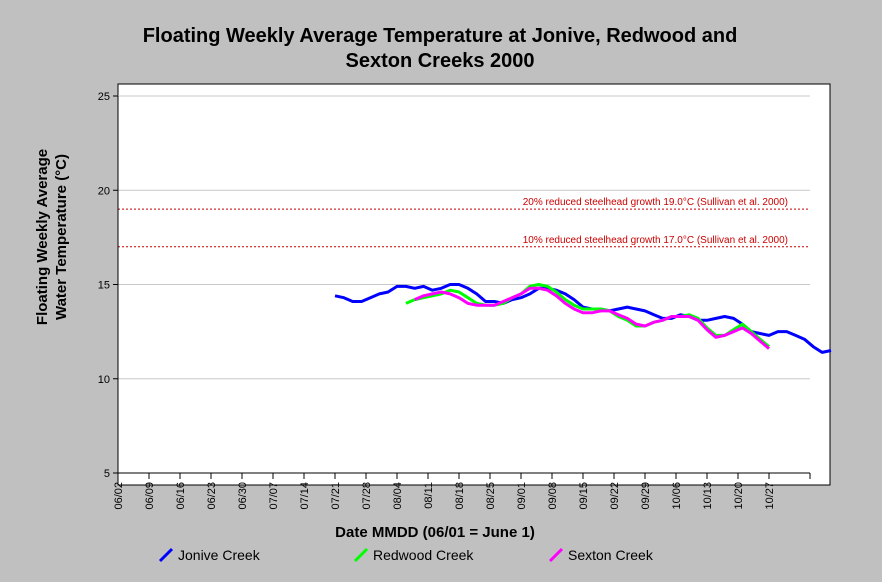 The image size is (882, 582). I want to click on x-tick-label: 06/02, so click(119, 496).